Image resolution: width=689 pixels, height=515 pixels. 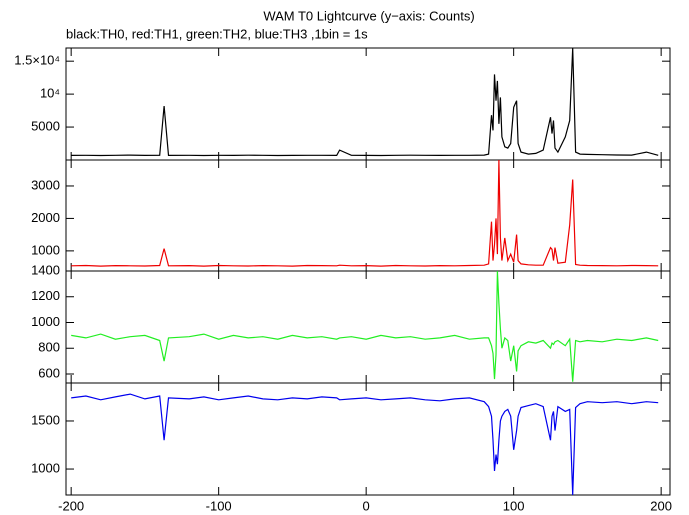 I want to click on y-tick-label: 1200, so click(x=45, y=295).